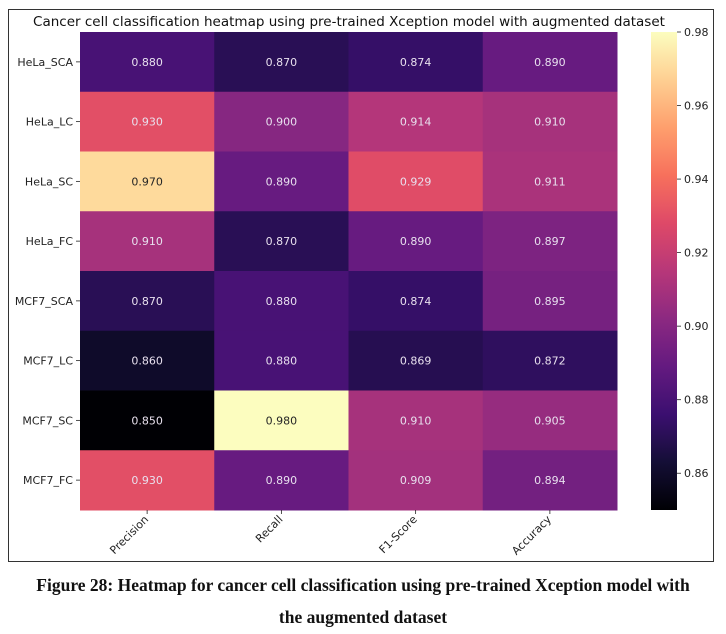 The width and height of the screenshot is (726, 634). I want to click on y-tick-label: MCF7_SCA, so click(44, 301).